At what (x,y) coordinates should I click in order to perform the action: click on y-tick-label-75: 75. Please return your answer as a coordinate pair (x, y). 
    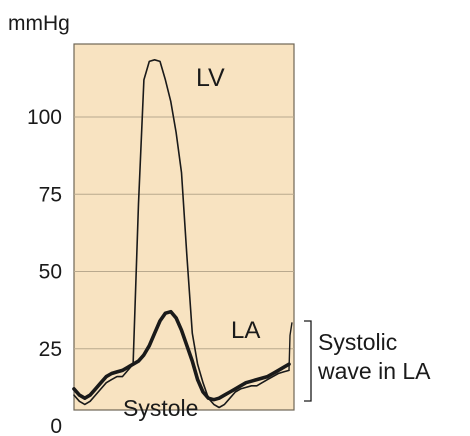
    Looking at the image, I should click on (50, 194).